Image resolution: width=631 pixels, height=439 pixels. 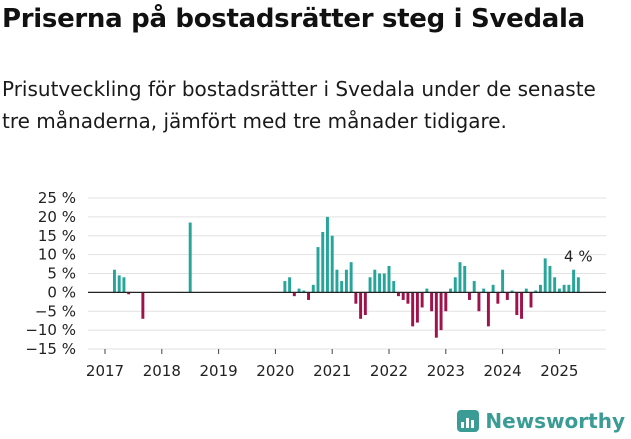 What do you see at coordinates (162, 371) in the screenshot?
I see `x-tick-label: 2018` at bounding box center [162, 371].